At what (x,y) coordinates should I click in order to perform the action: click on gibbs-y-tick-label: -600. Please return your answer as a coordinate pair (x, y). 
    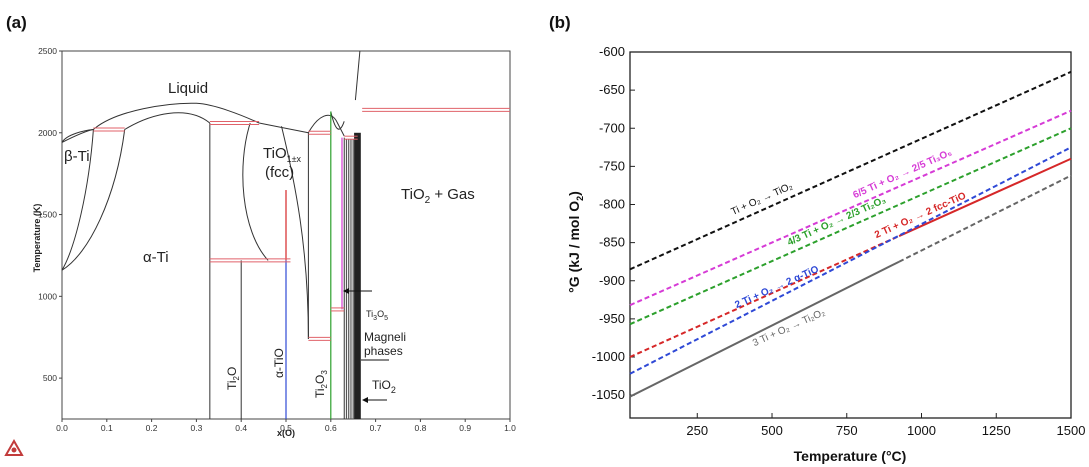
    Looking at the image, I should click on (612, 51).